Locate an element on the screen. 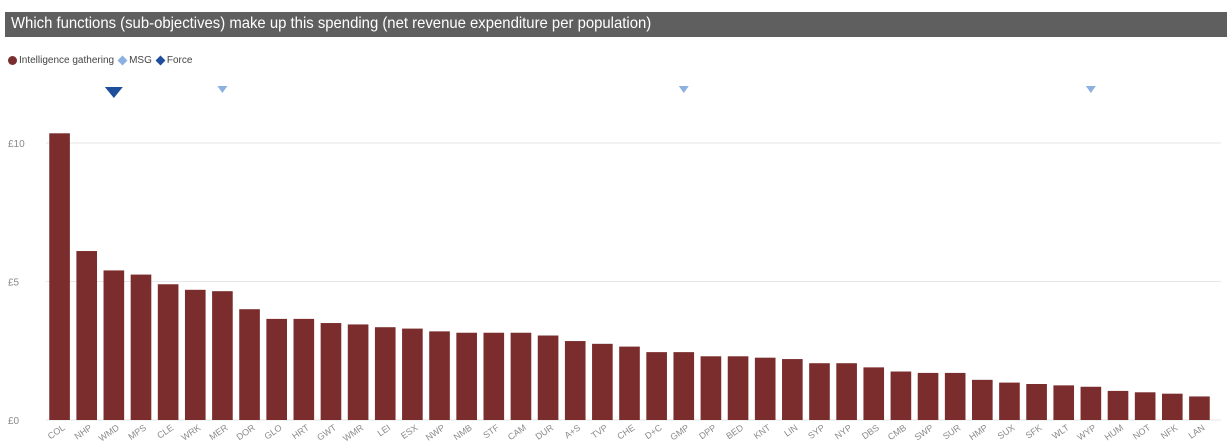 This screenshot has height=446, width=1227. chart-legend: Intelligence gathering MSG Force is located at coordinates (101, 60).